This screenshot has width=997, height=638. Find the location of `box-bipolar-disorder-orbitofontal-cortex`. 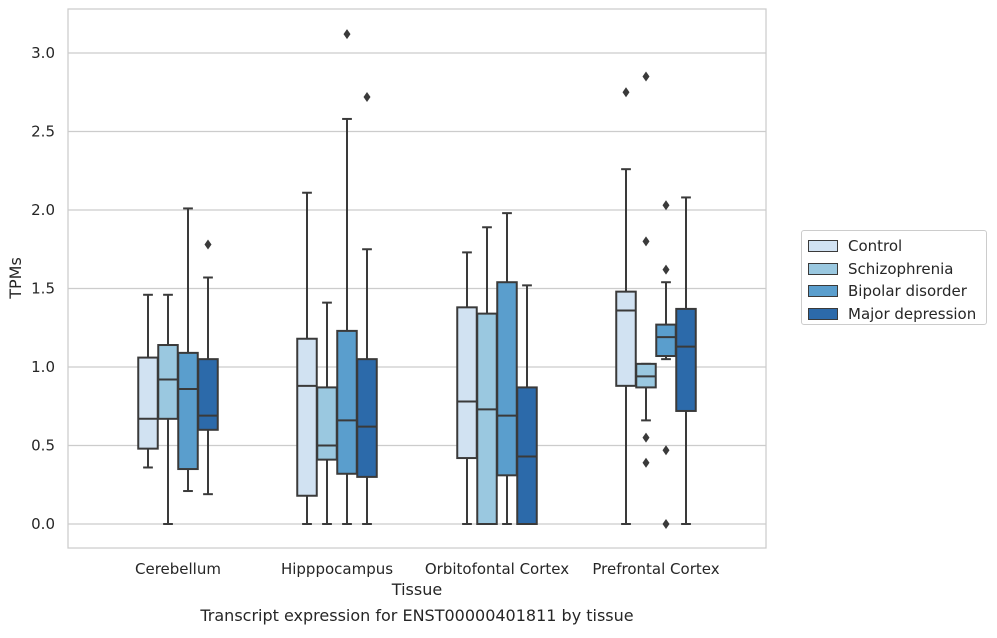

box-bipolar-disorder-orbitofontal-cortex is located at coordinates (507, 368).